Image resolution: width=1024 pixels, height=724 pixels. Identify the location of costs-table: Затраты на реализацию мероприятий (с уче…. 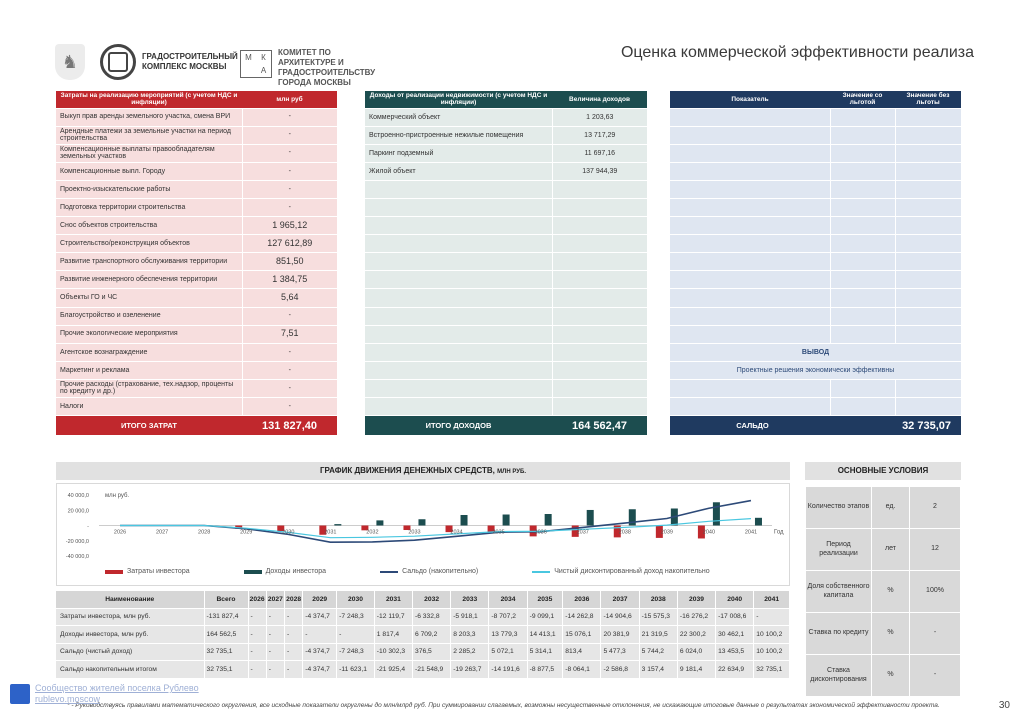
(196, 254).